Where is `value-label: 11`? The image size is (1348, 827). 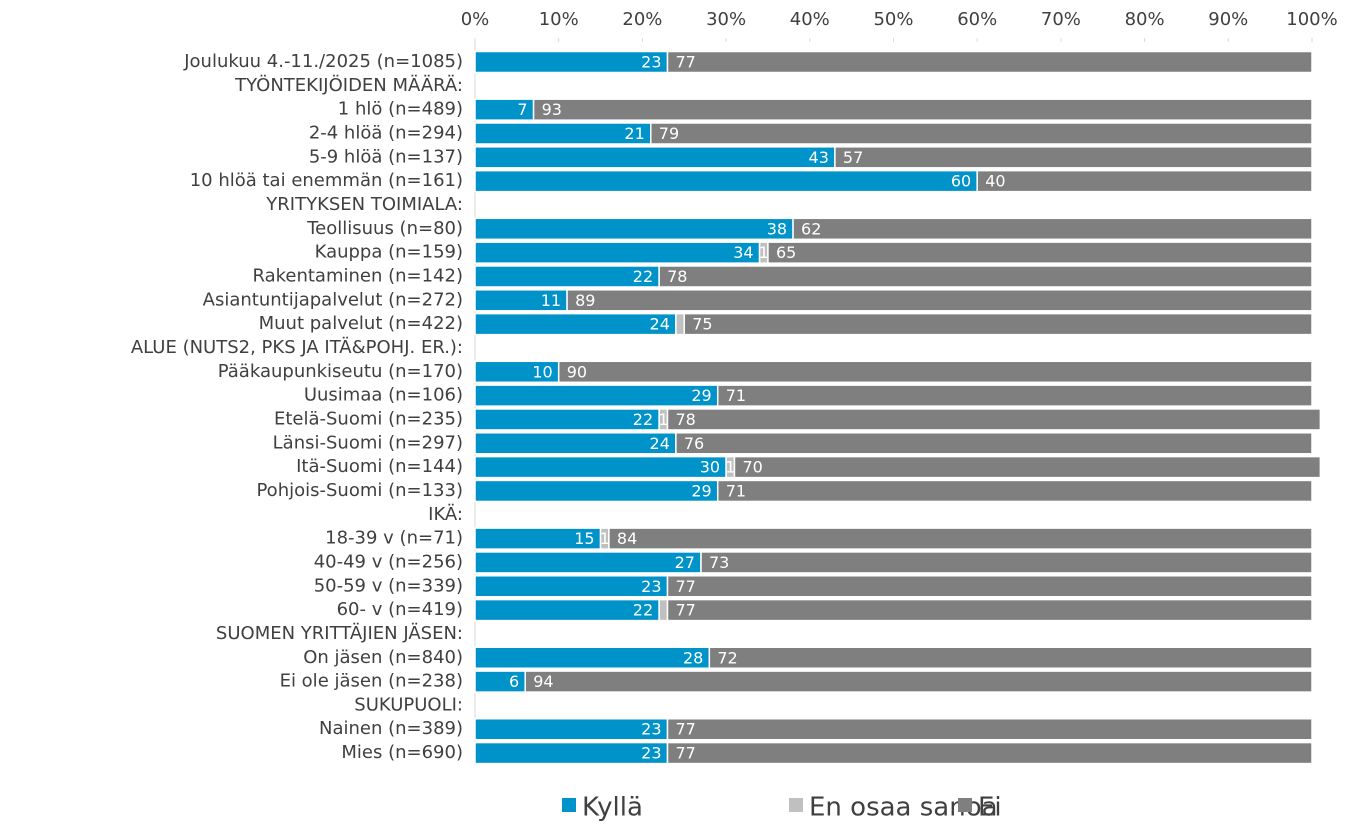
value-label: 11 is located at coordinates (551, 300).